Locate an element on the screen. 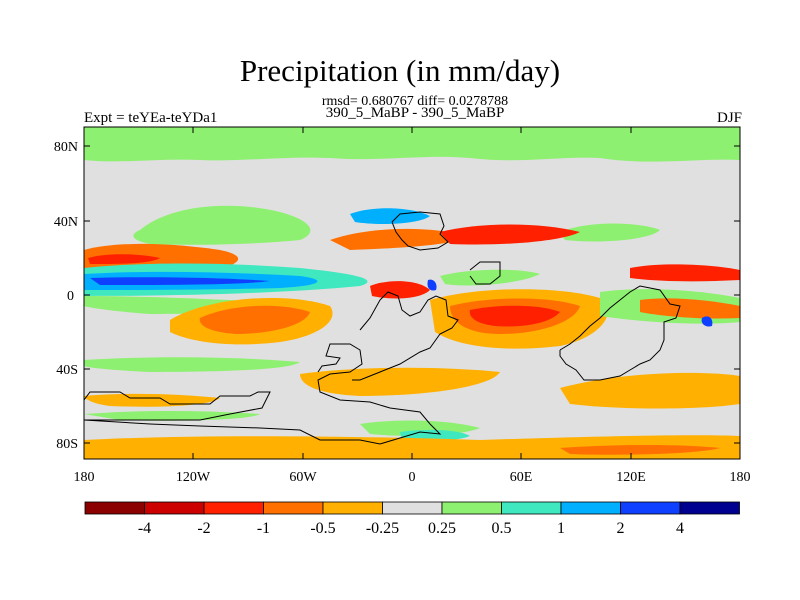 The height and width of the screenshot is (600, 800). colorbar-label: -2 is located at coordinates (203, 528).